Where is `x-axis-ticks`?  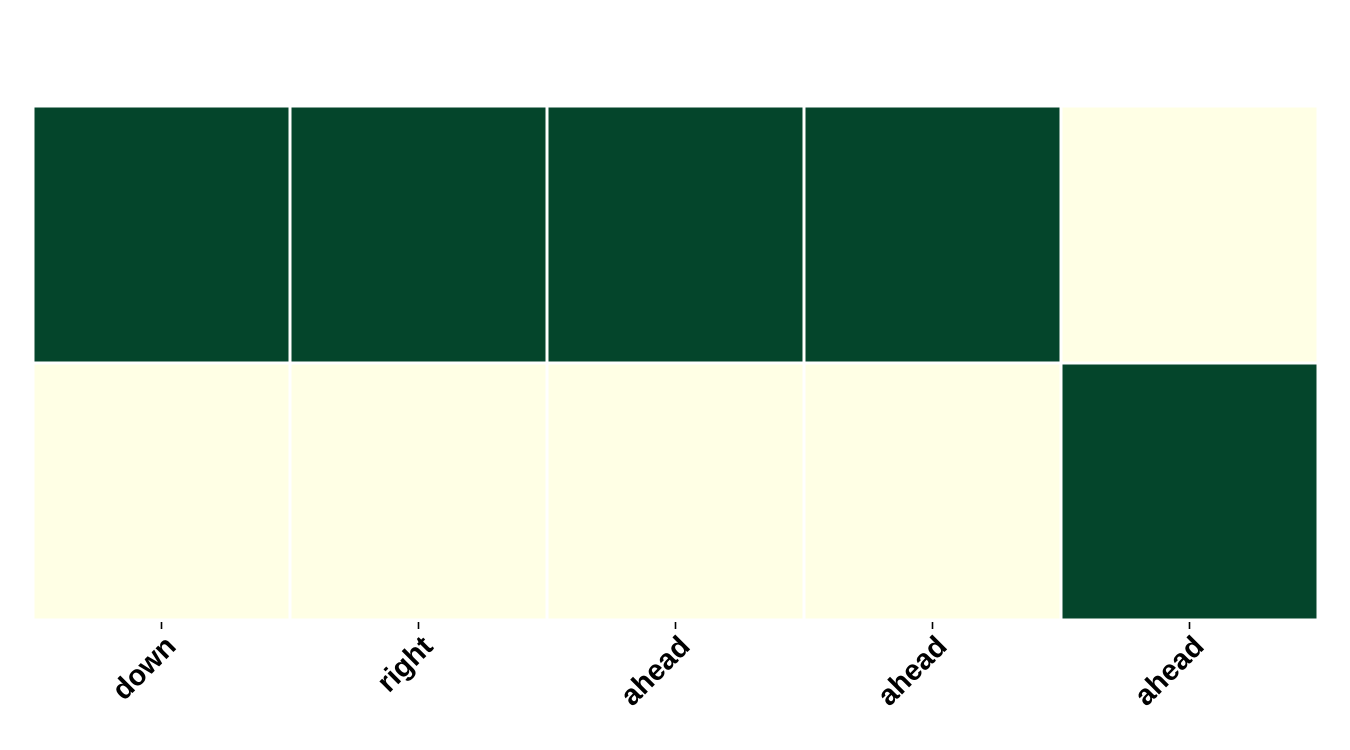
x-axis-ticks is located at coordinates (675, 625).